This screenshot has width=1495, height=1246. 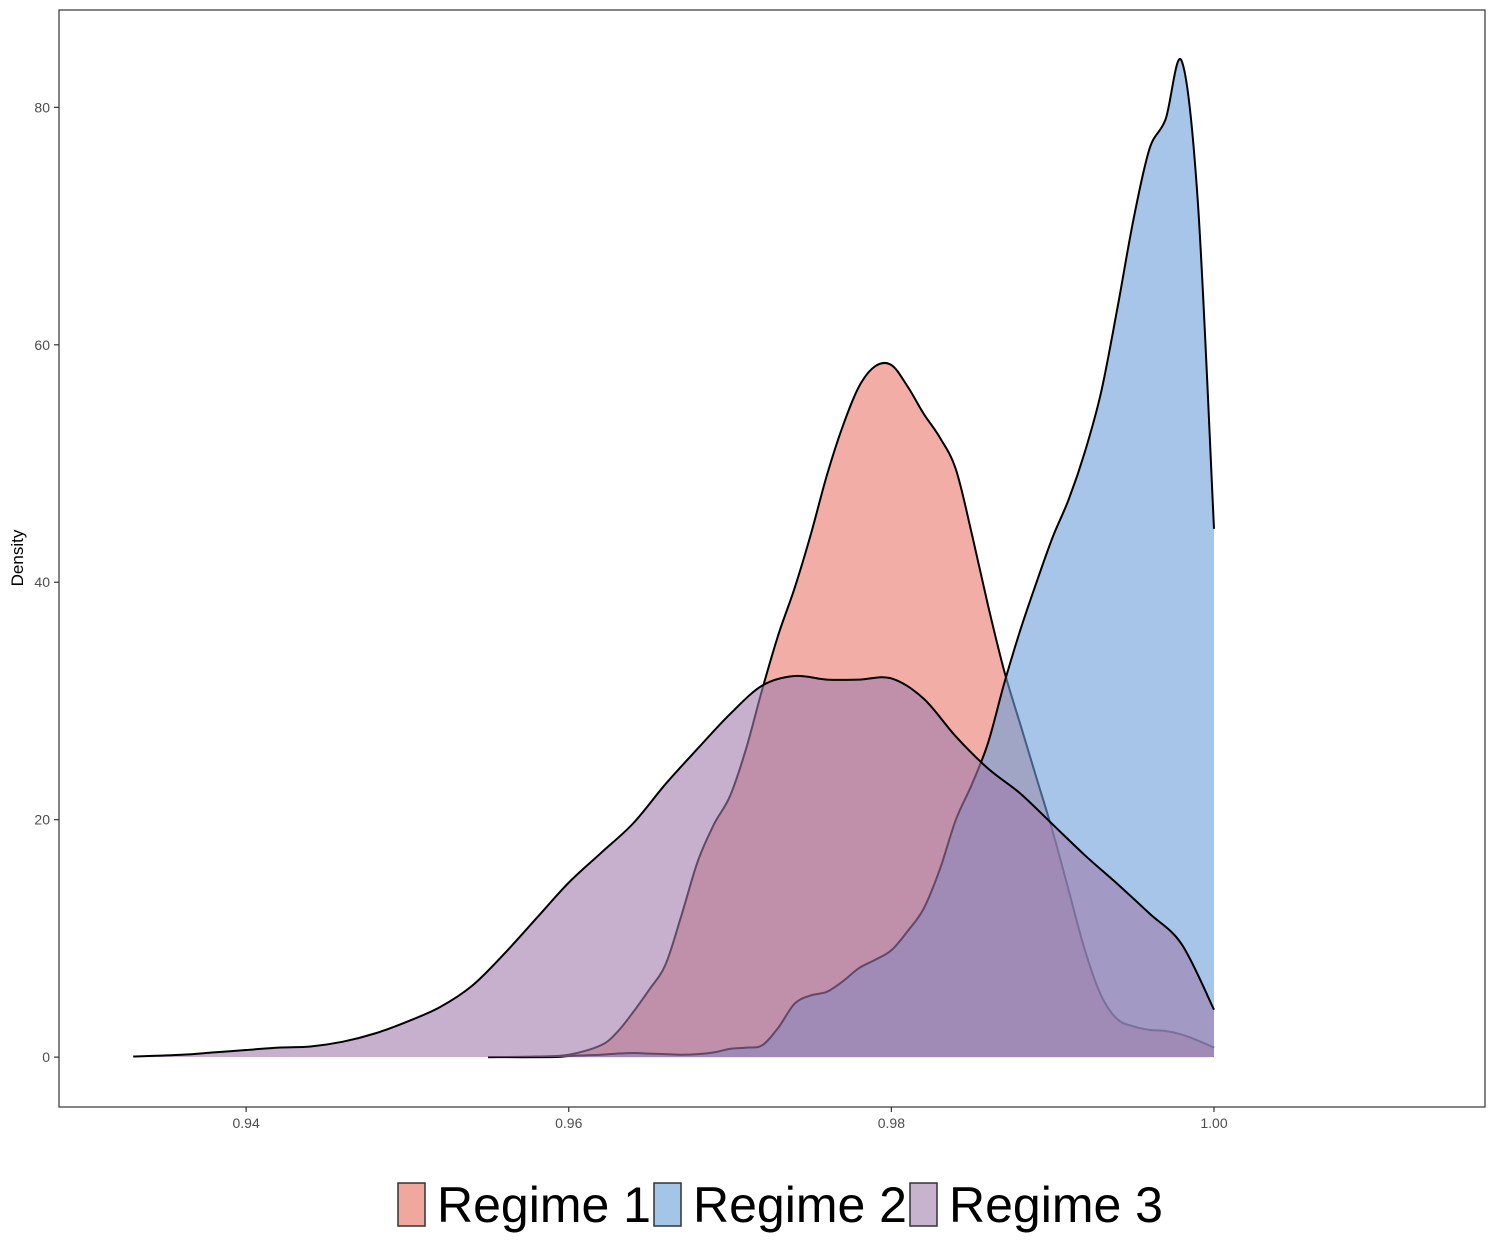 What do you see at coordinates (730, 1119) in the screenshot?
I see `x-axis: 0.94 0.96 0.98 1.00` at bounding box center [730, 1119].